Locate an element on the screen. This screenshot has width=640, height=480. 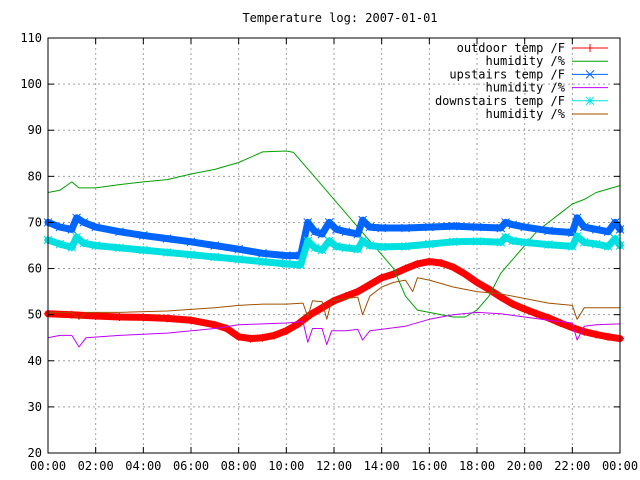
x-tick-label: 18:00 is located at coordinates (477, 466).